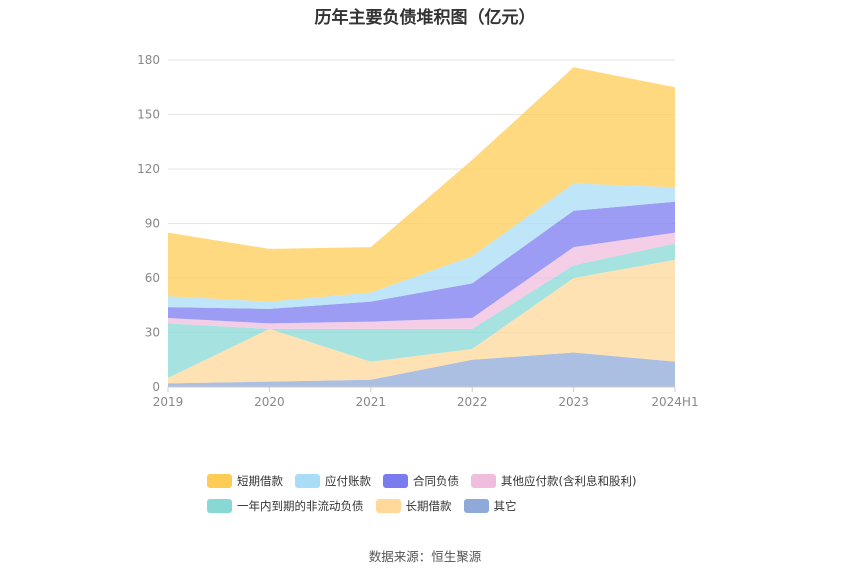  I want to click on data-source-note: 数据来源：恒生聚源, so click(425, 556).